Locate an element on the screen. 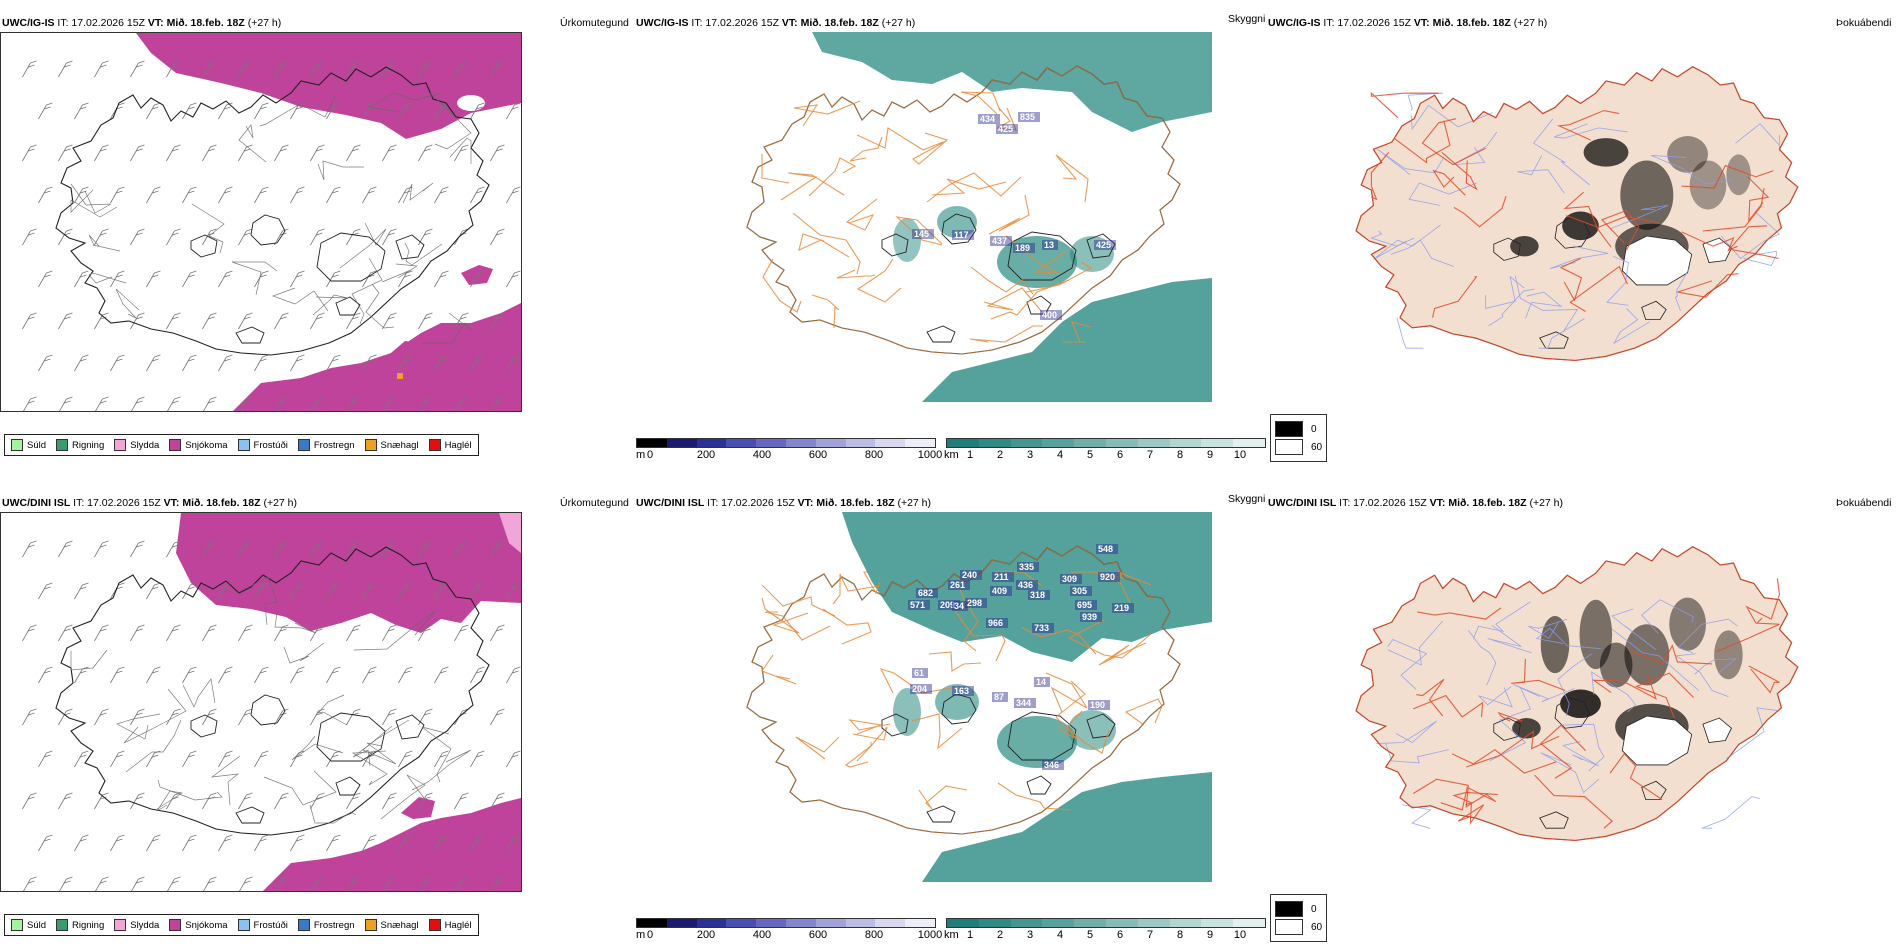 The image size is (1900, 950). visibility-value: 309 is located at coordinates (1071, 579).